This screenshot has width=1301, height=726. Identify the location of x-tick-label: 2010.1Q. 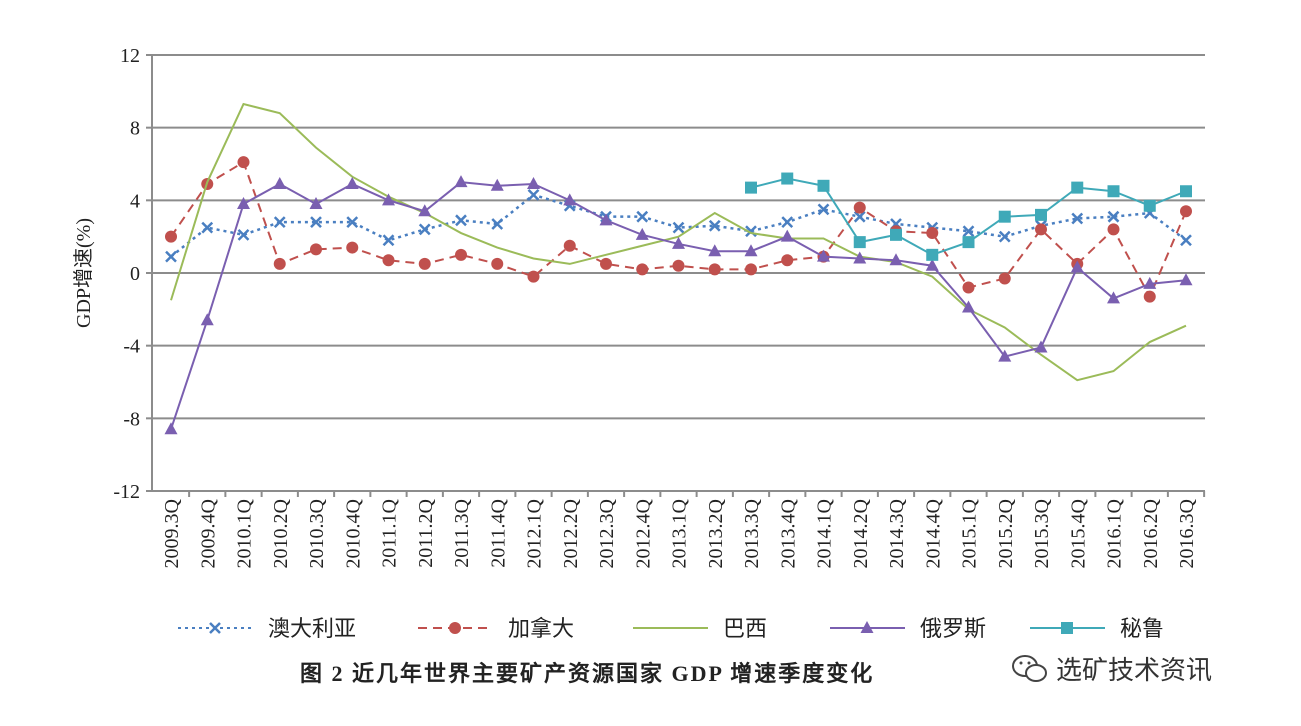
(245, 533).